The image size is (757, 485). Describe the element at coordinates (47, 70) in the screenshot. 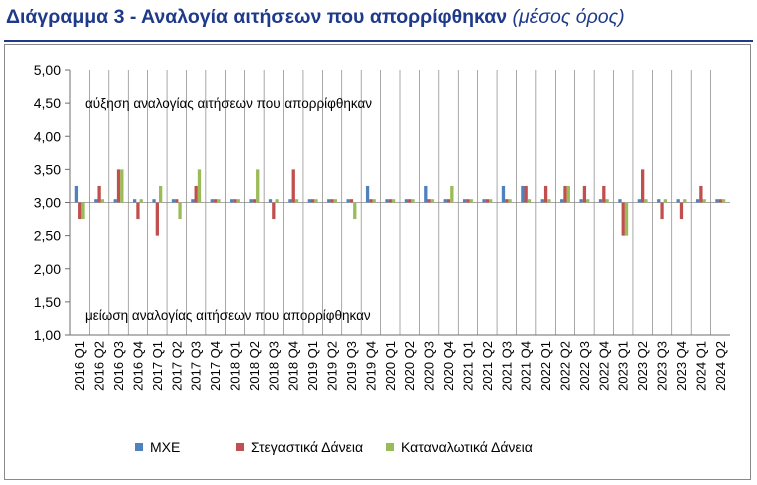

I see `y-tick-label: 5,00` at that location.